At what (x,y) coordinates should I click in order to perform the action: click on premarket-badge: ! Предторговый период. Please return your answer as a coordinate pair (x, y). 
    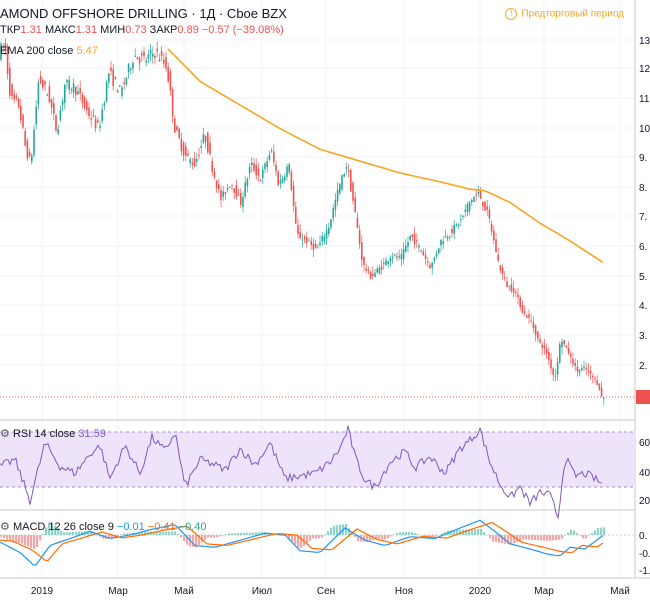
    Looking at the image, I should click on (564, 14).